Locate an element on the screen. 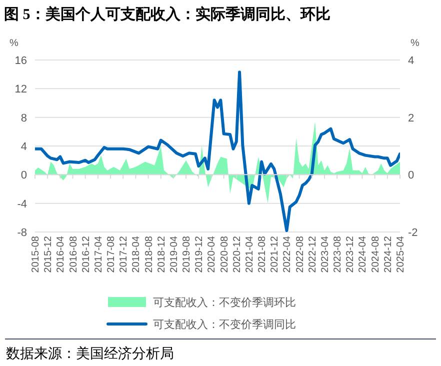 This screenshot has height=366, width=441. x-tick-label: 2025-04 is located at coordinates (401, 254).